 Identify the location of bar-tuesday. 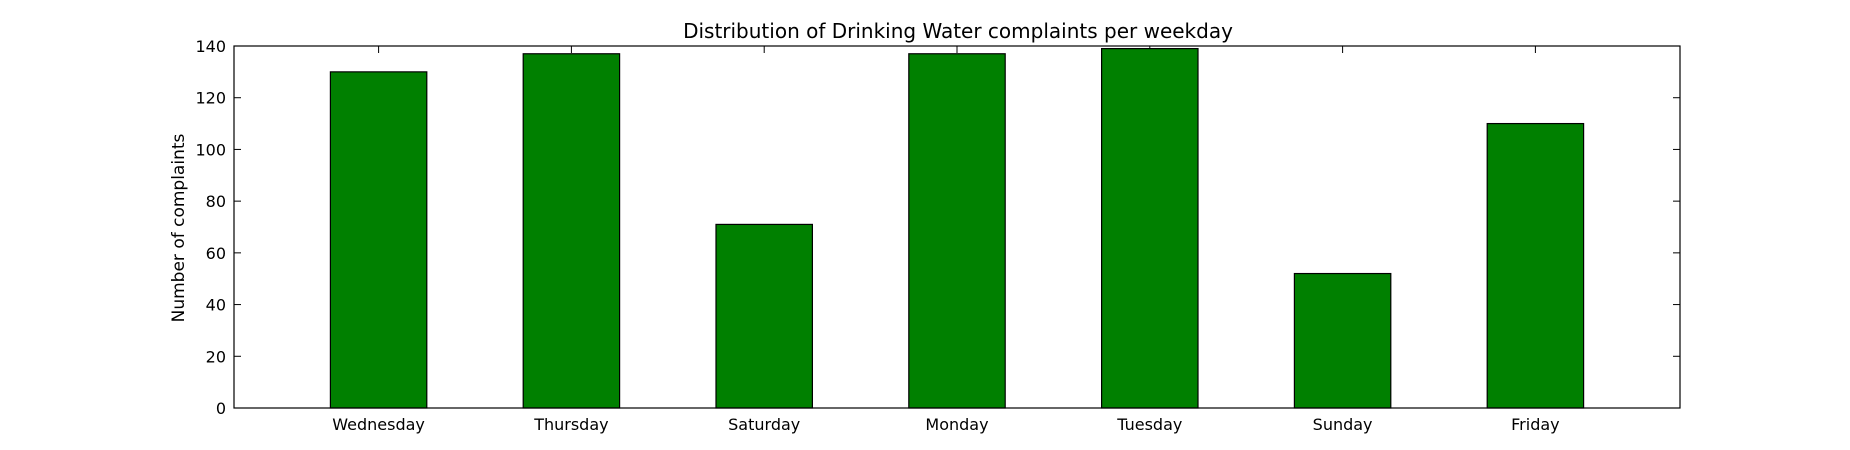
(1149, 228).